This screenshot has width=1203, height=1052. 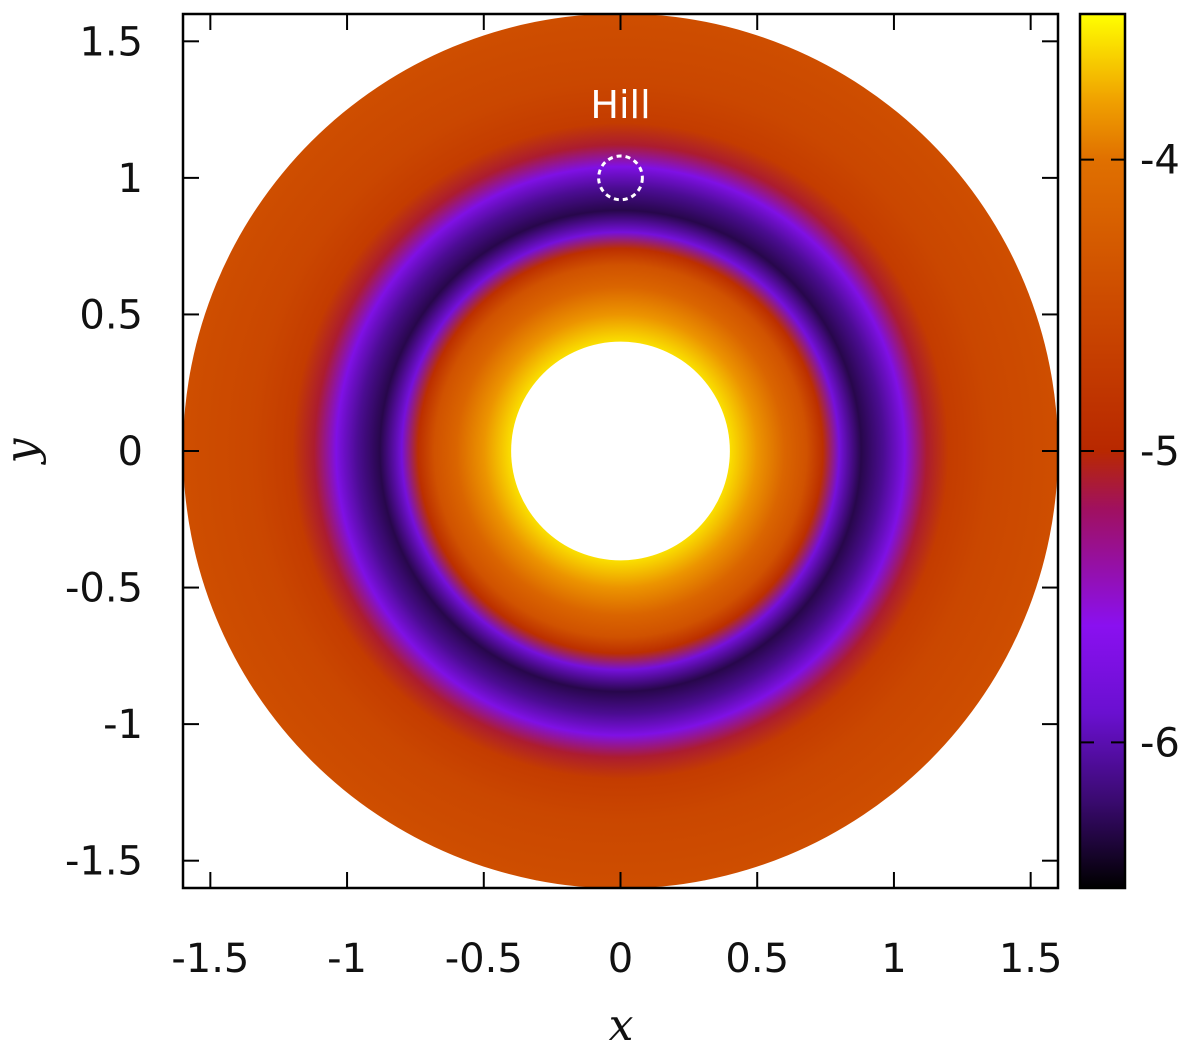 What do you see at coordinates (484, 959) in the screenshot?
I see `x-tick-label: -0.5` at bounding box center [484, 959].